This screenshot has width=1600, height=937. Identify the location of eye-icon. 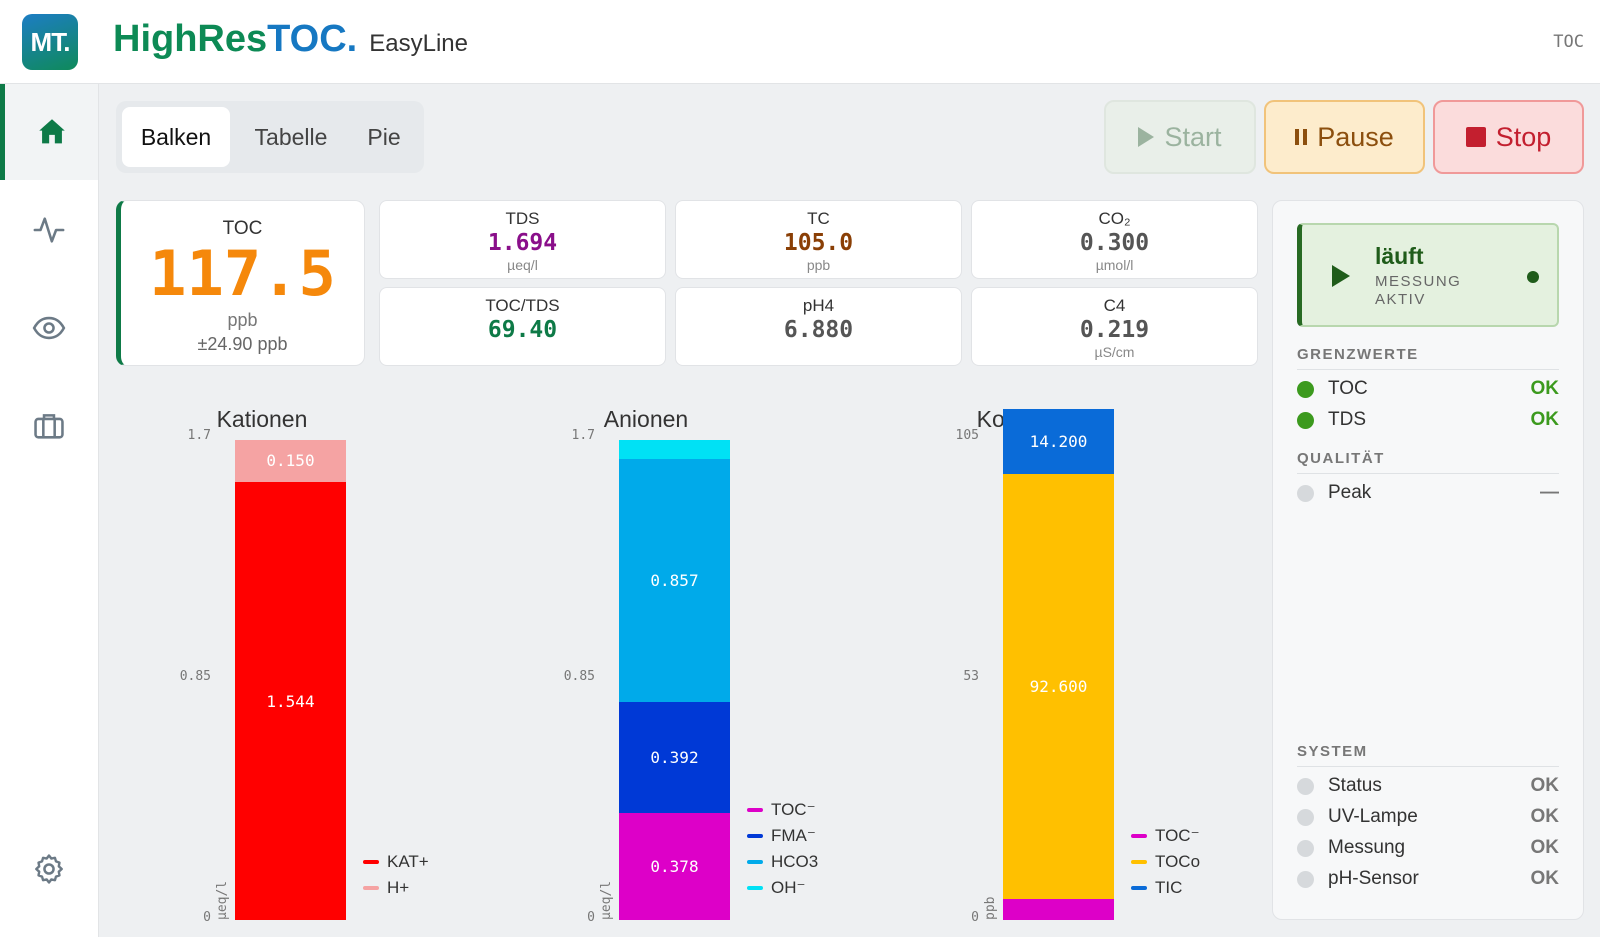
(49, 328).